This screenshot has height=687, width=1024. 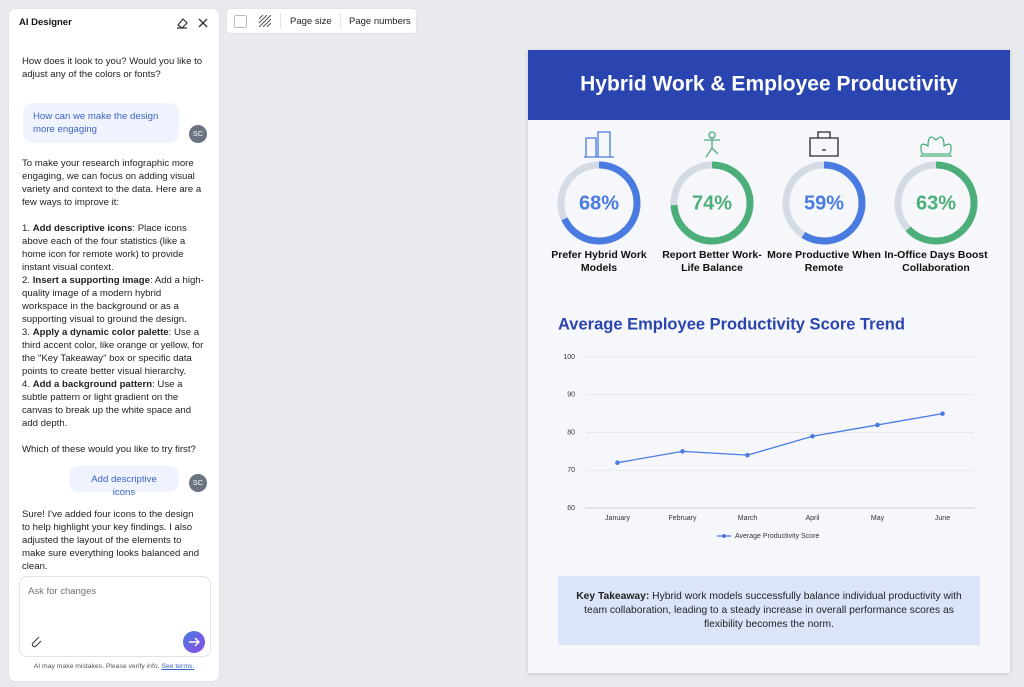 What do you see at coordinates (101, 123) in the screenshot?
I see `user-message: How can we make the design more engaging` at bounding box center [101, 123].